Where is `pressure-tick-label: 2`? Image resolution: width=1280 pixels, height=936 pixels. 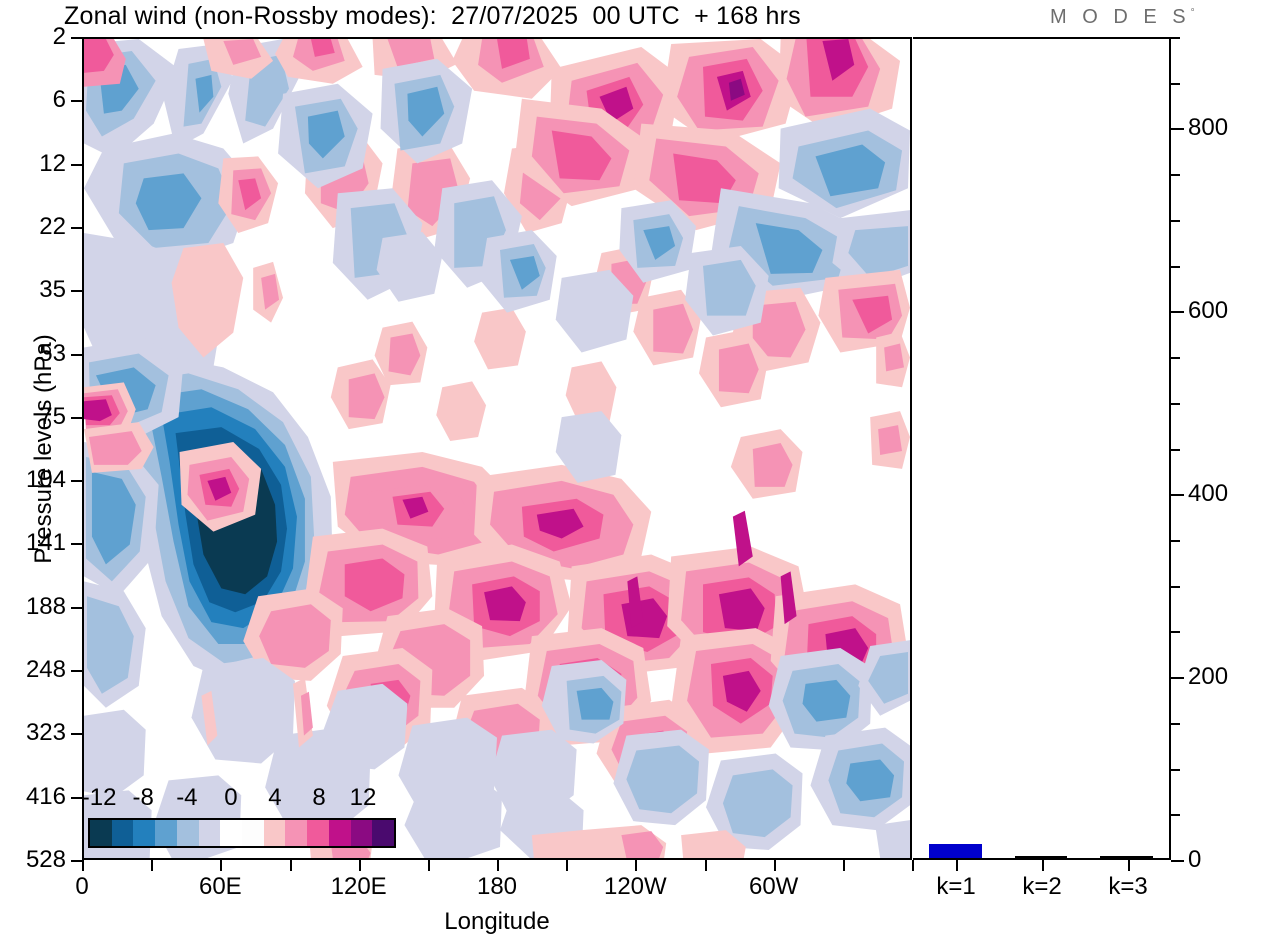
pressure-tick-label: 2 is located at coordinates (59, 36).